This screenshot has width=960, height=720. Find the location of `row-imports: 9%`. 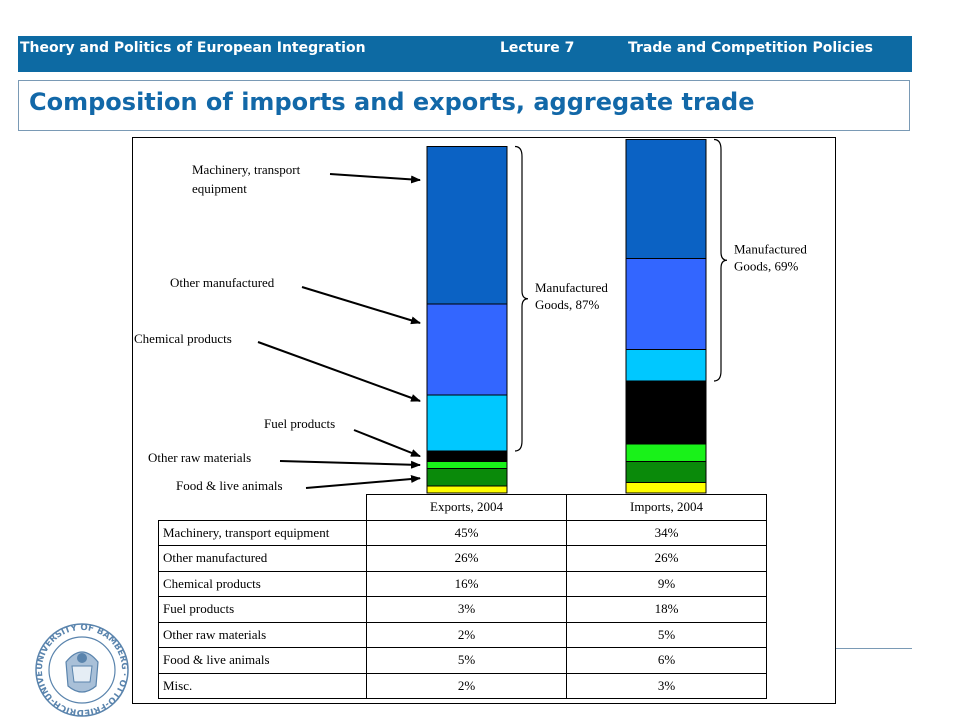

row-imports: 9% is located at coordinates (666, 583).